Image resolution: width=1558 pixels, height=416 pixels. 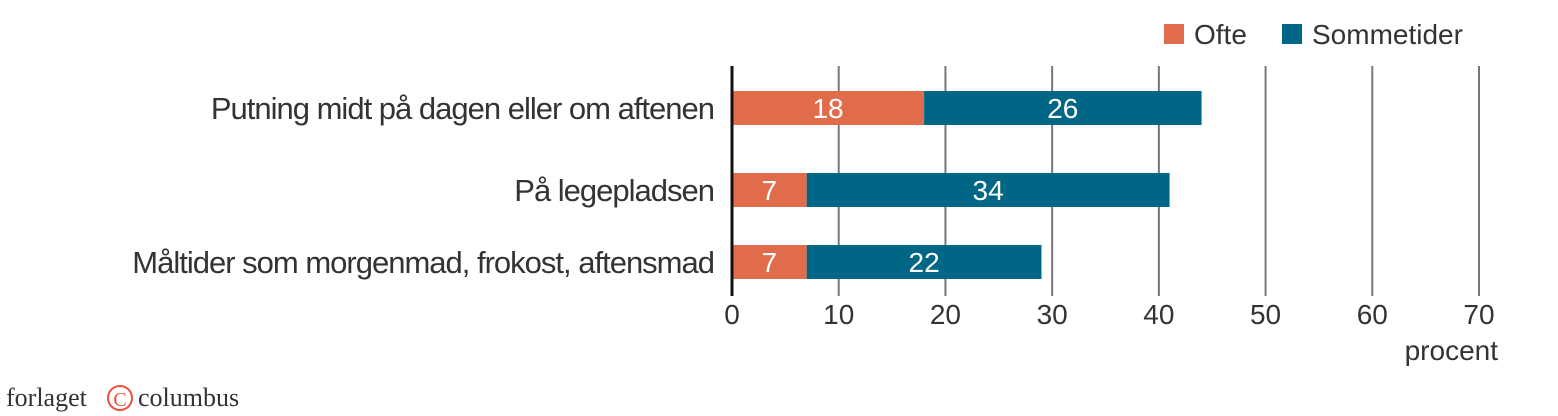 I want to click on logo-symbol: C, so click(x=119, y=400).